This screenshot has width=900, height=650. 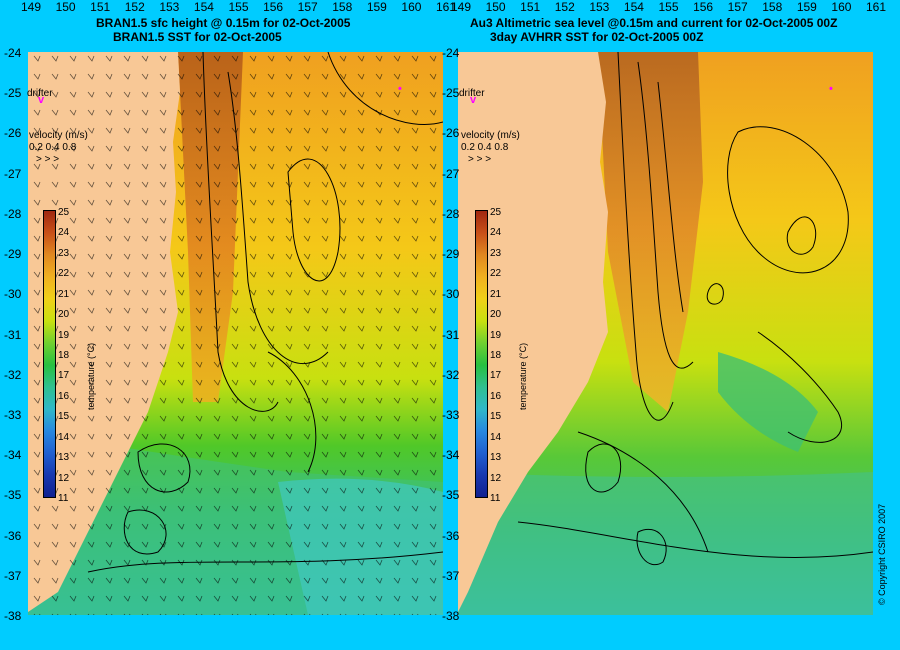 I want to click on colorbar-tick-label: 21, so click(x=64, y=294).